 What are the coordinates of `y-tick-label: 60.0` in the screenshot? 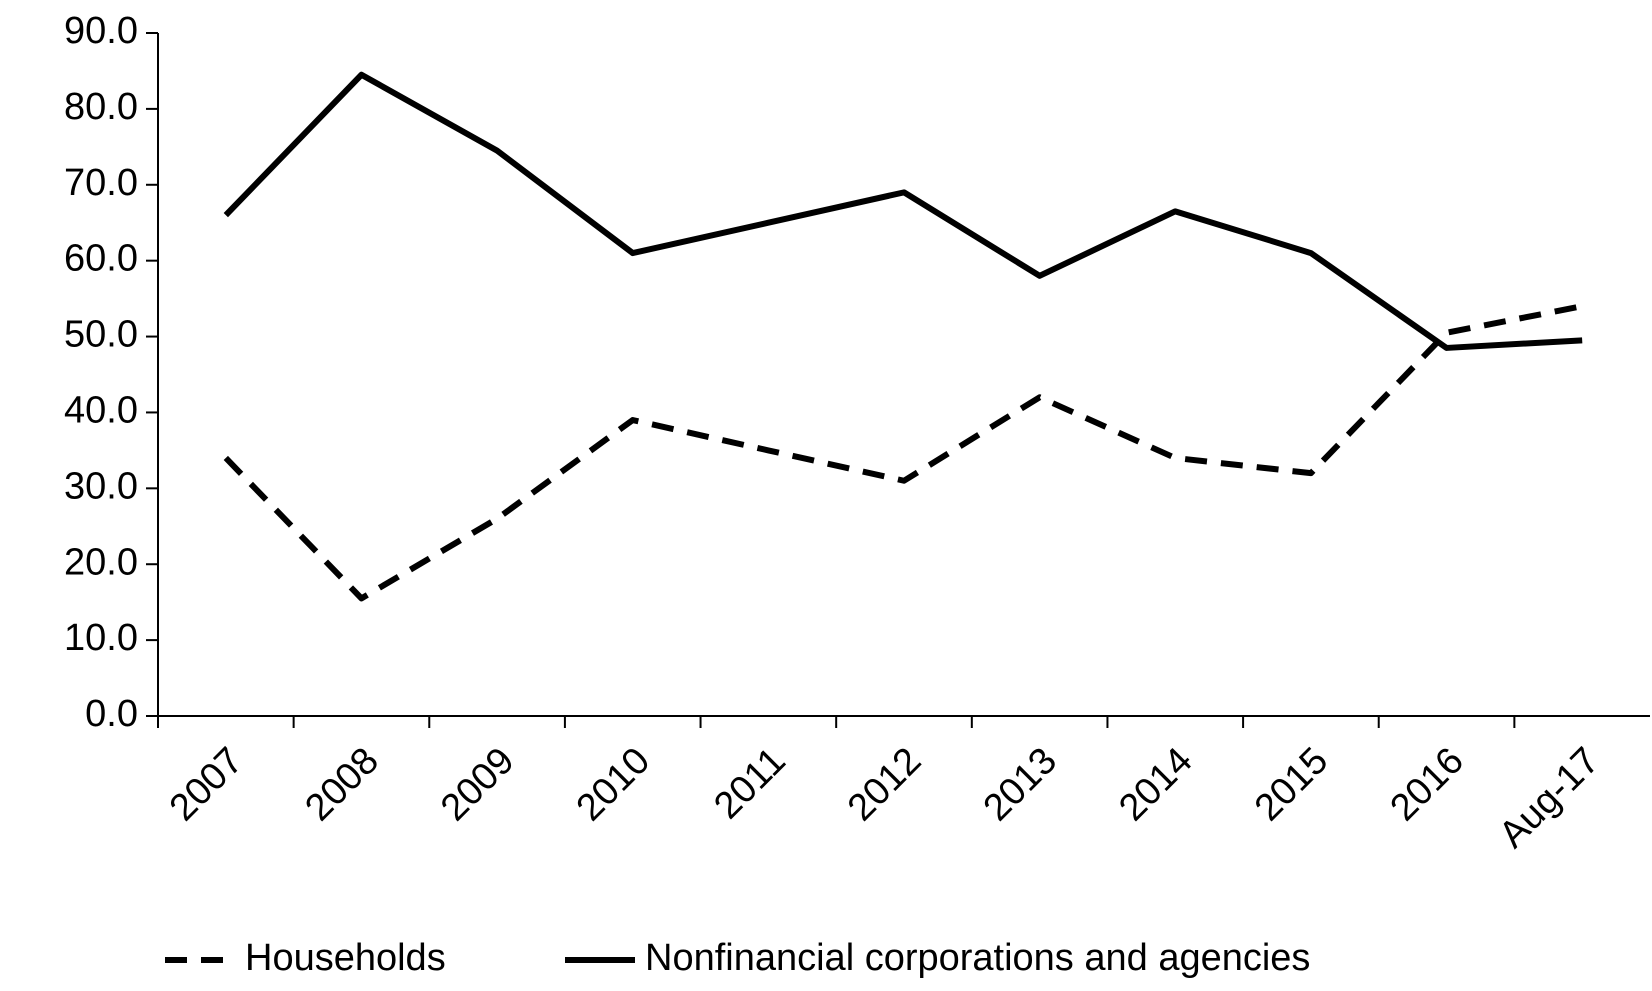 It's located at (101, 259).